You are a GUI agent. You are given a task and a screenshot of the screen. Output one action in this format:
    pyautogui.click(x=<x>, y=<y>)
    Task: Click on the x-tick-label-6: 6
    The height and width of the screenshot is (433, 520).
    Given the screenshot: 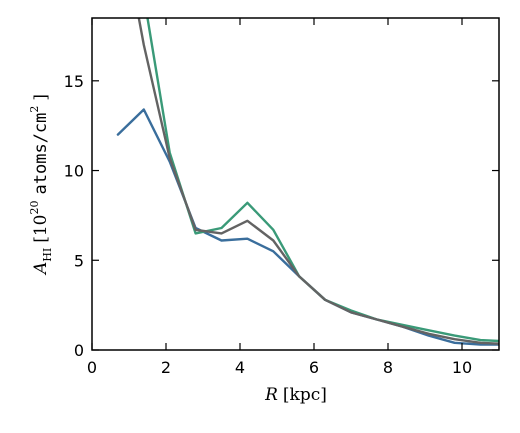 What is the action you would take?
    pyautogui.click(x=314, y=367)
    